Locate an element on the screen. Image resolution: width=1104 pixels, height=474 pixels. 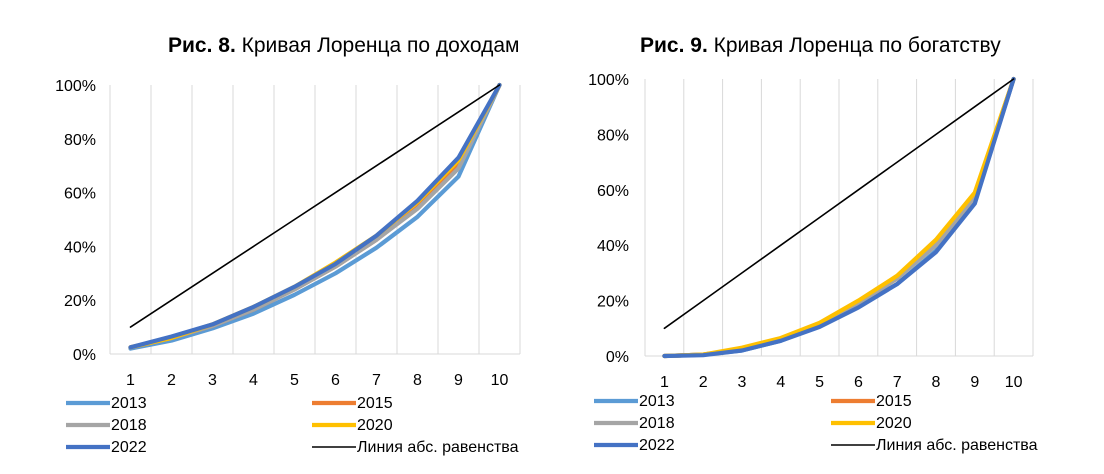
figure-title: Кривая Лоренца по богатству is located at coordinates (857, 45).